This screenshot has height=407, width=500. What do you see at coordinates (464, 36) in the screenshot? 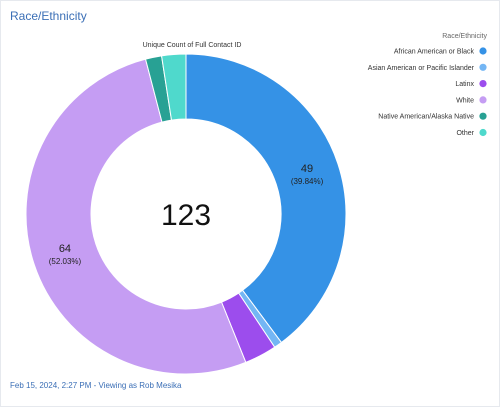
I see `legend-title: Race/Ethnicity` at bounding box center [464, 36].